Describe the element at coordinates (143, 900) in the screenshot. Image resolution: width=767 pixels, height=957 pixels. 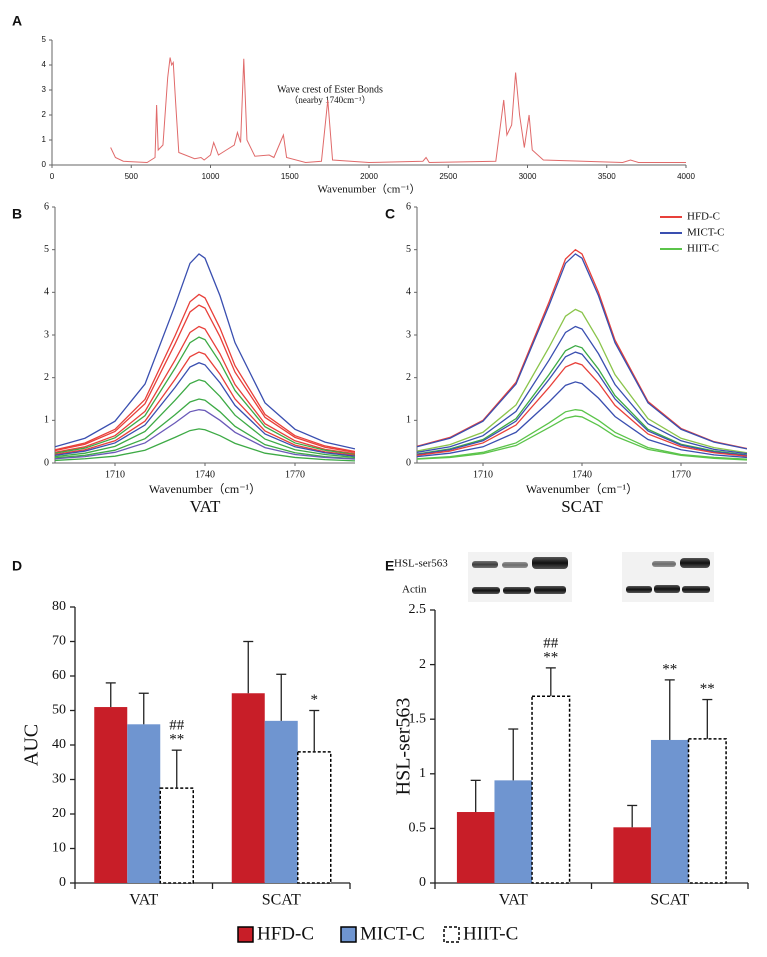
I see `x-tick-label: VAT` at that location.